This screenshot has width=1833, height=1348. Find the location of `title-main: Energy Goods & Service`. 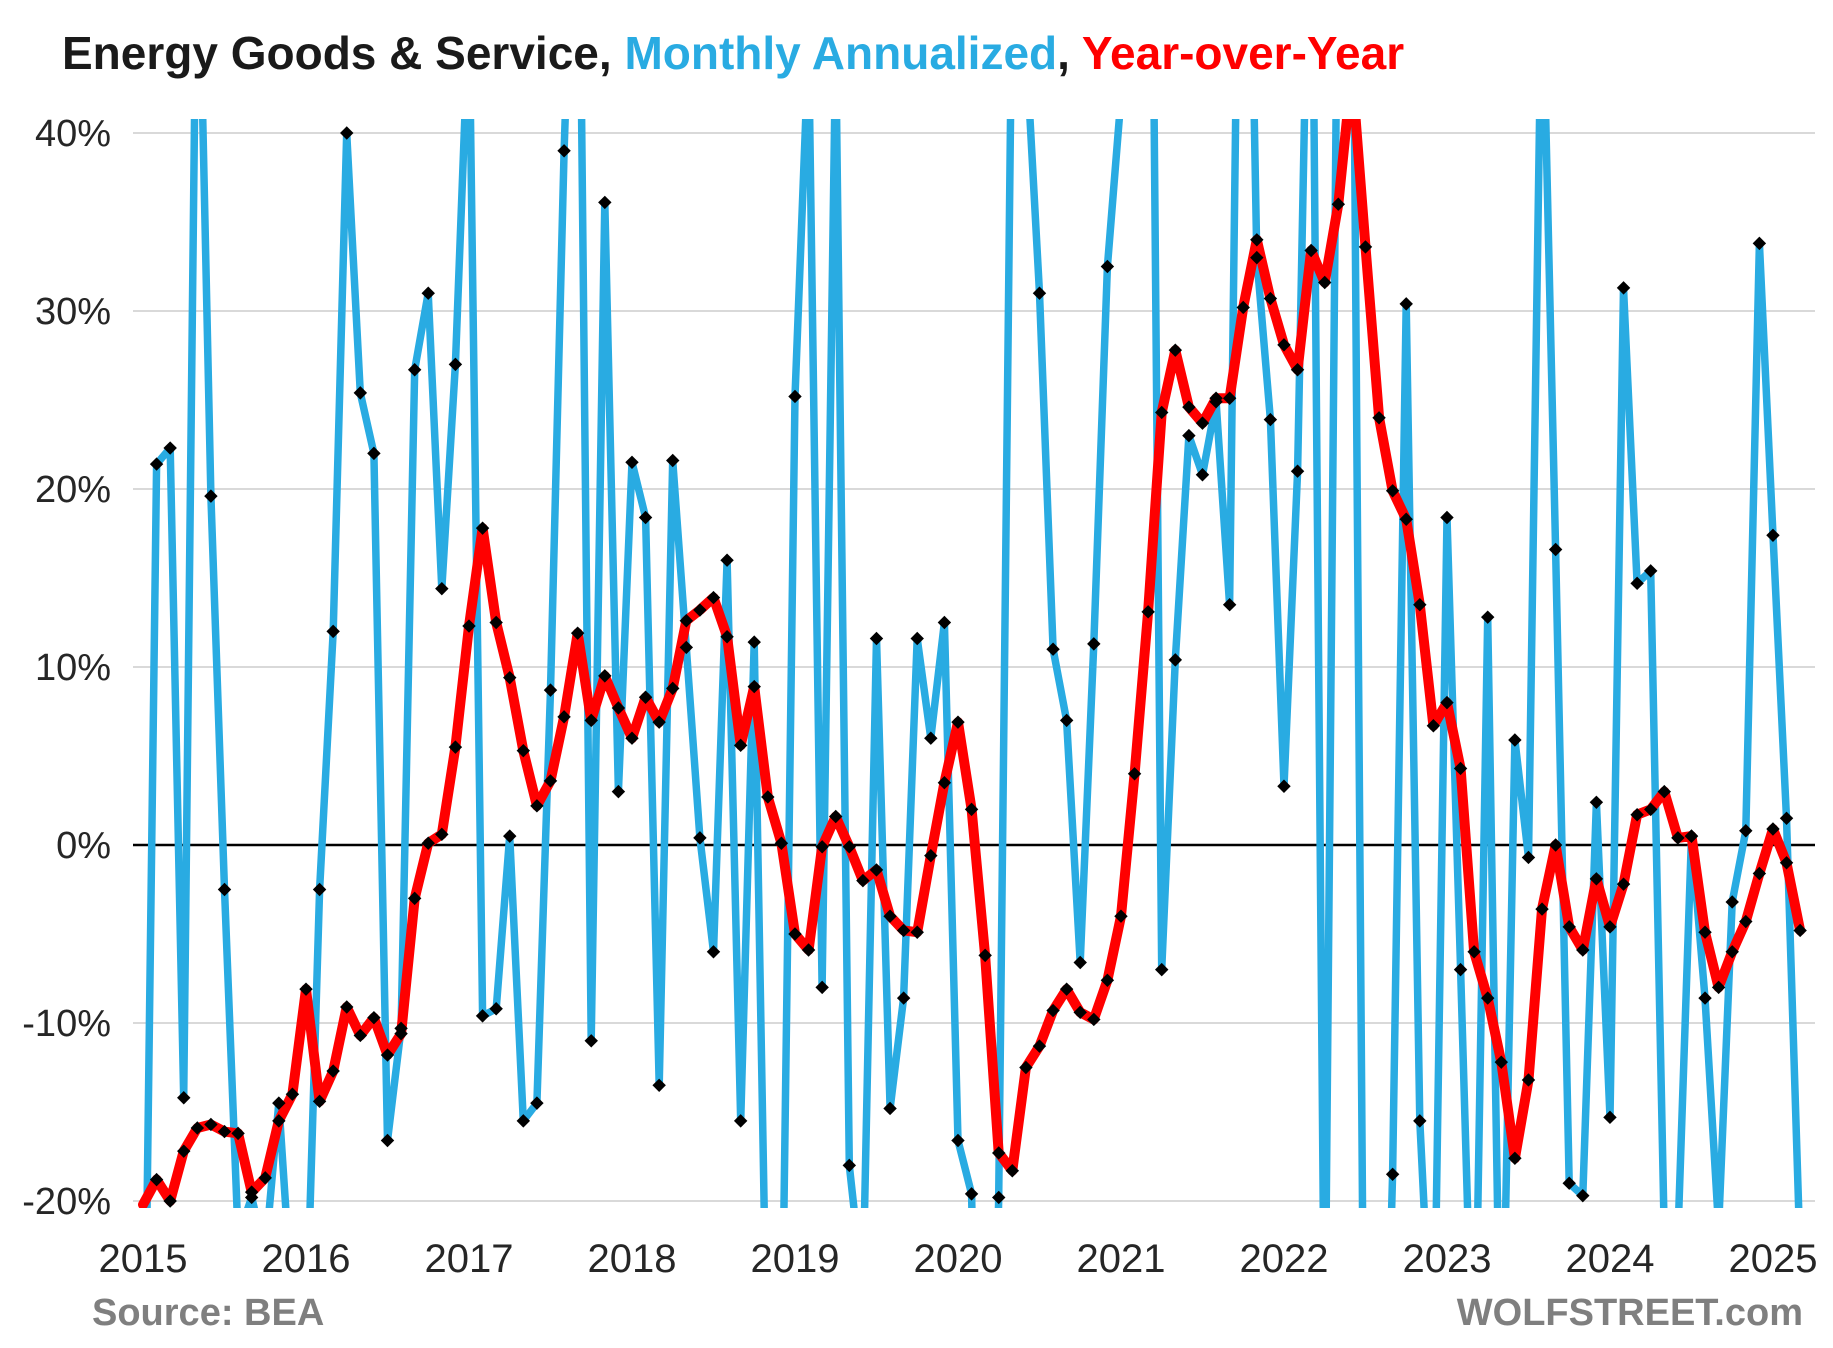

title-main: Energy Goods & Service is located at coordinates (330, 53).